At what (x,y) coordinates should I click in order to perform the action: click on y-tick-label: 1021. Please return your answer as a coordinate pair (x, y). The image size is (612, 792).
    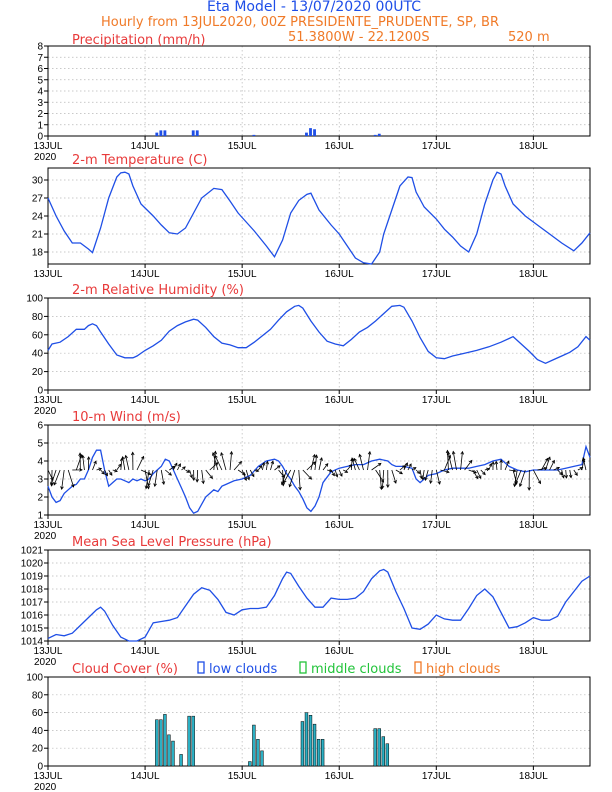
    Looking at the image, I should click on (32, 551).